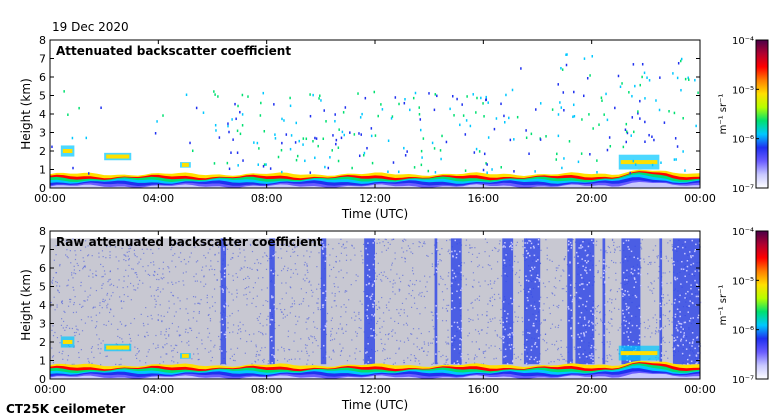  What do you see at coordinates (90, 27) in the screenshot?
I see `date-label: 19 Dec 2020` at bounding box center [90, 27].